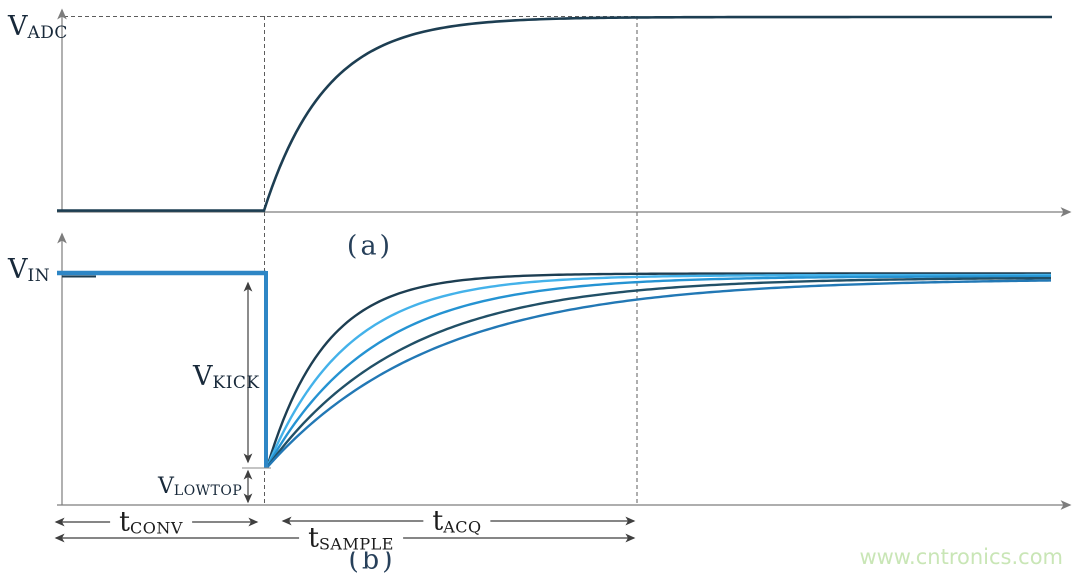 The height and width of the screenshot is (578, 1080). I want to click on tsample-label: tSAMPLE, so click(351, 538).